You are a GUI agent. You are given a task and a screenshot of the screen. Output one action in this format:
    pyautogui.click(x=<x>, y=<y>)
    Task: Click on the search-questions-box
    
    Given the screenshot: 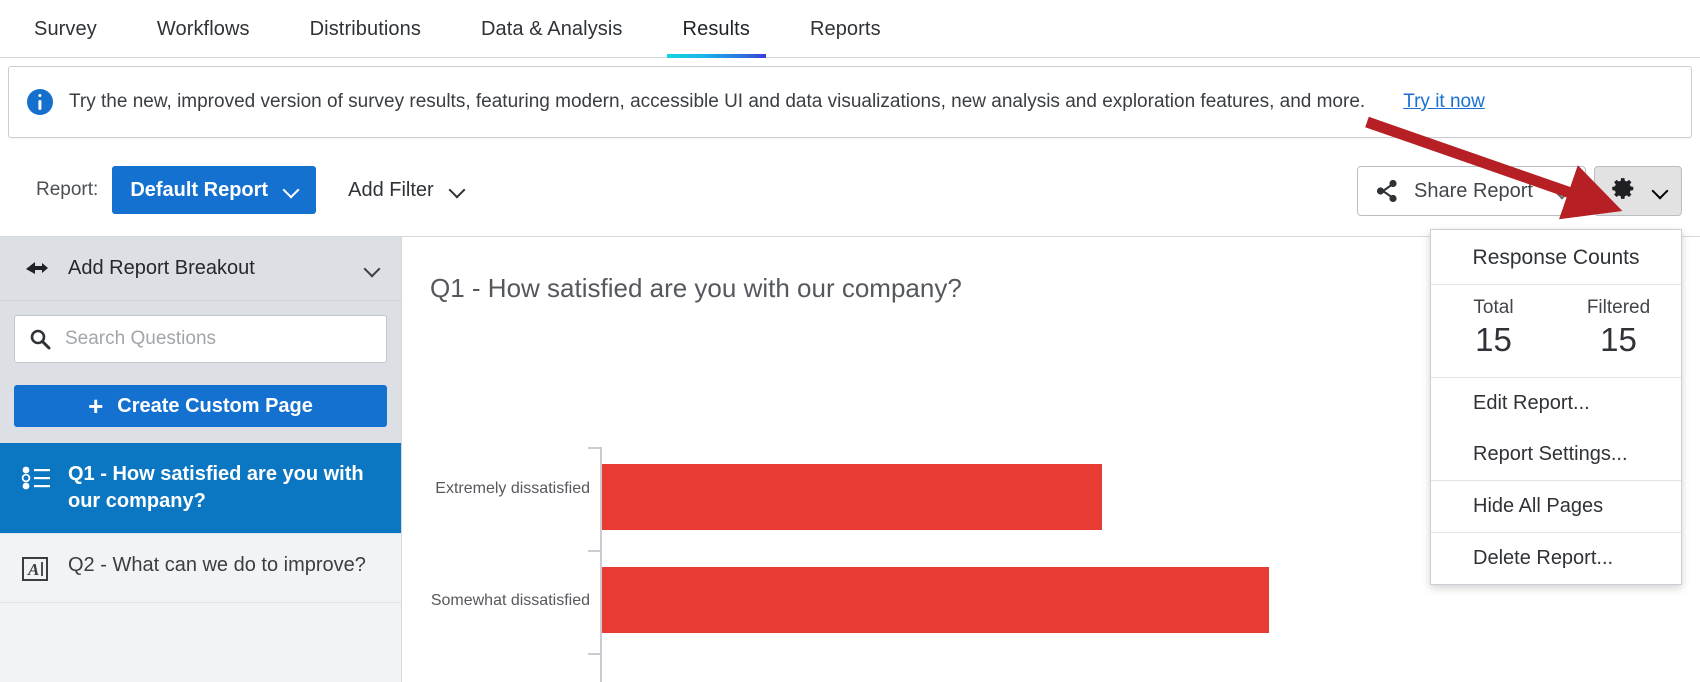 What is the action you would take?
    pyautogui.click(x=200, y=339)
    